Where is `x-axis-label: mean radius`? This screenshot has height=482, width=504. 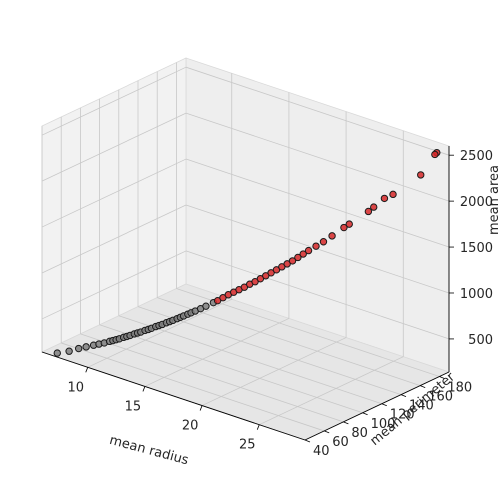 x-axis-label: mean radius is located at coordinates (149, 451).